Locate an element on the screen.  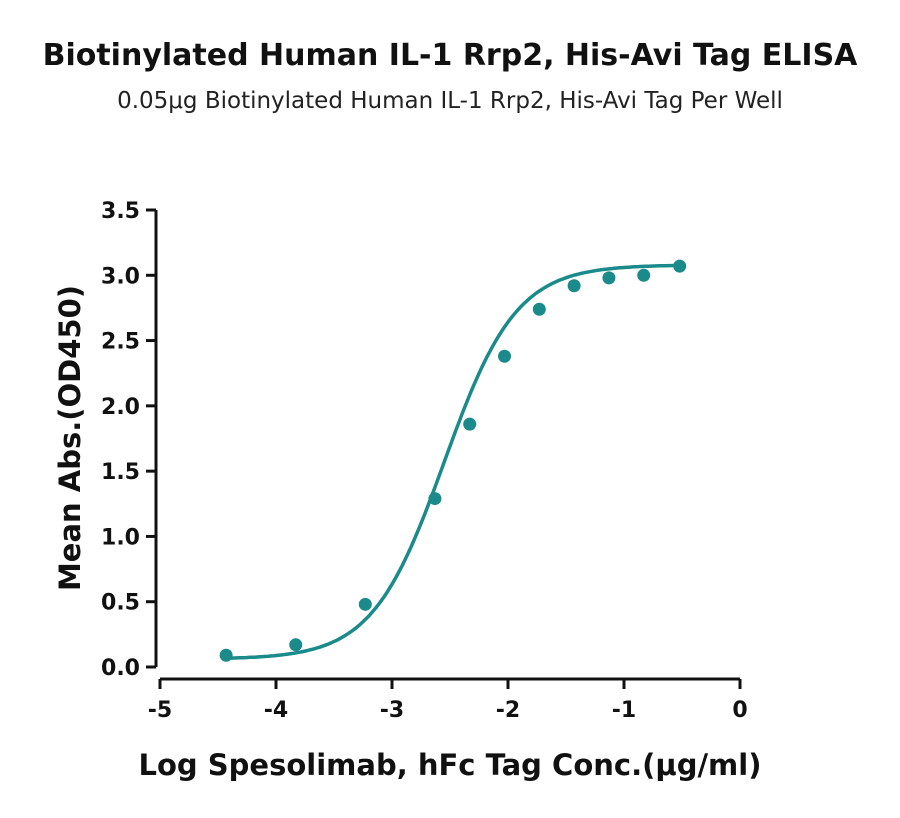
x-tick-label: -4 is located at coordinates (276, 710).